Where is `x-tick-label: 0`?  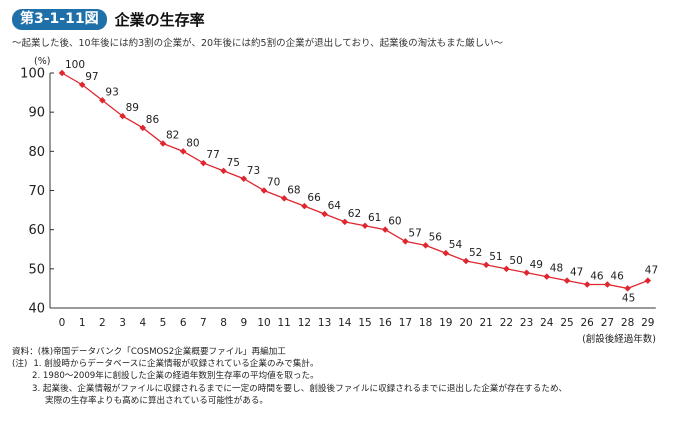 x-tick-label: 0 is located at coordinates (62, 323).